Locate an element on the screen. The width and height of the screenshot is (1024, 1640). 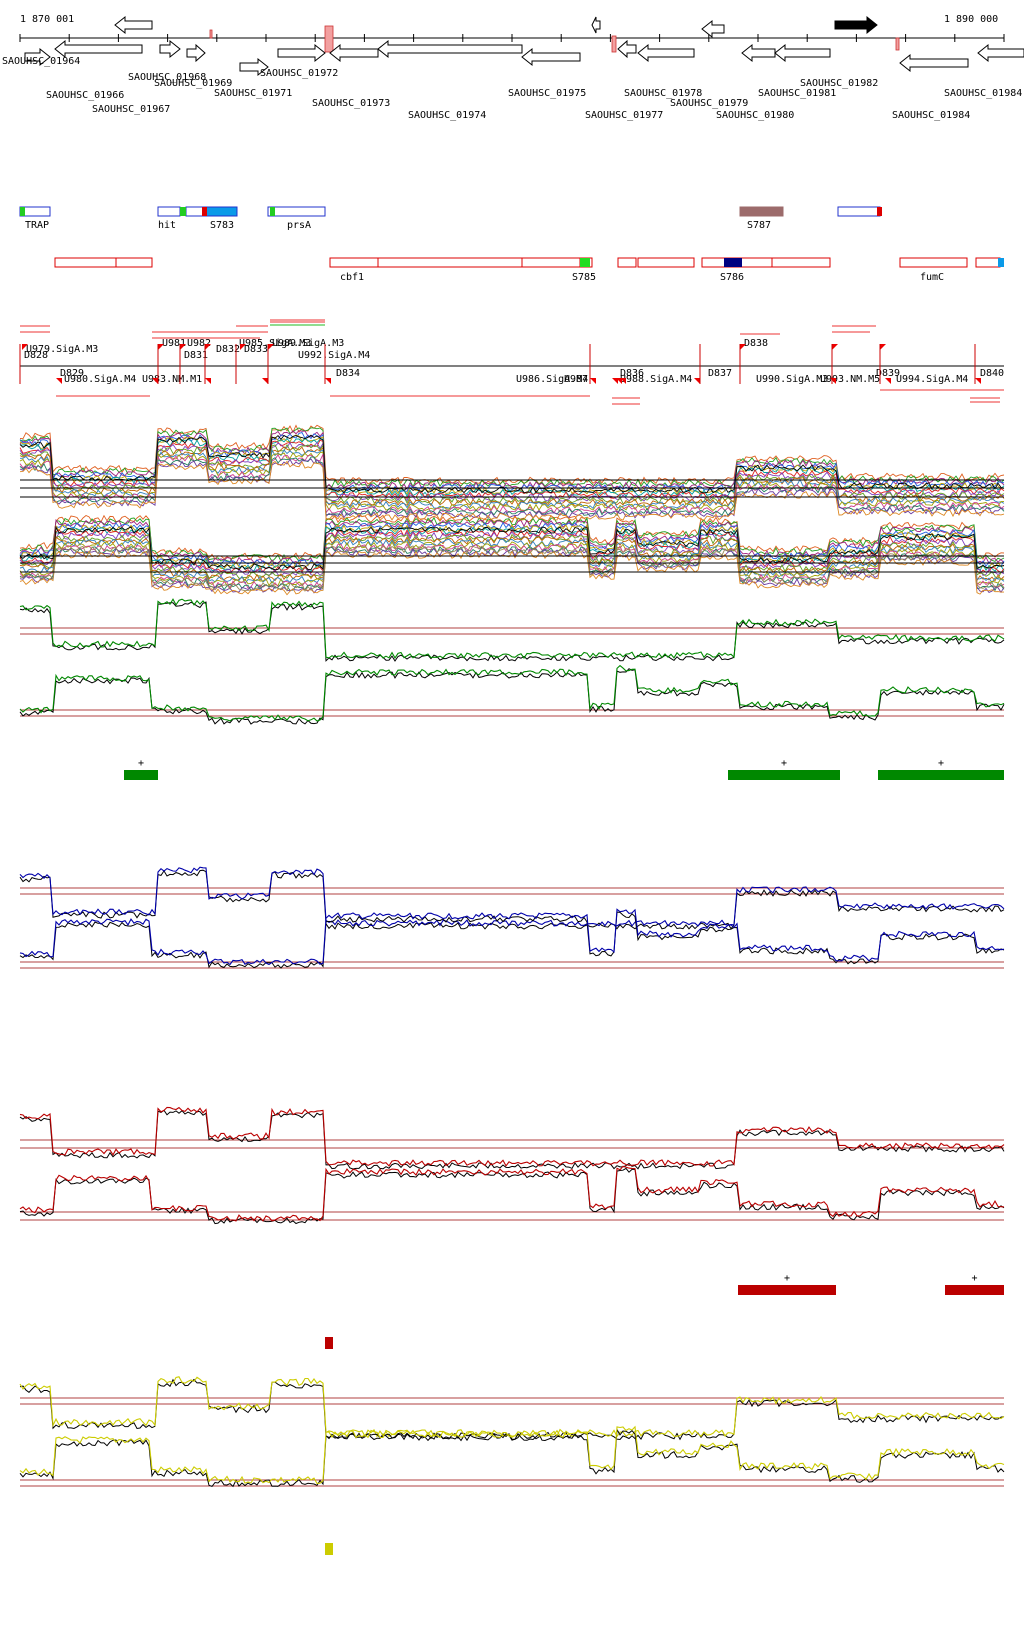
peak-marker is located at coordinates (329, 1549).